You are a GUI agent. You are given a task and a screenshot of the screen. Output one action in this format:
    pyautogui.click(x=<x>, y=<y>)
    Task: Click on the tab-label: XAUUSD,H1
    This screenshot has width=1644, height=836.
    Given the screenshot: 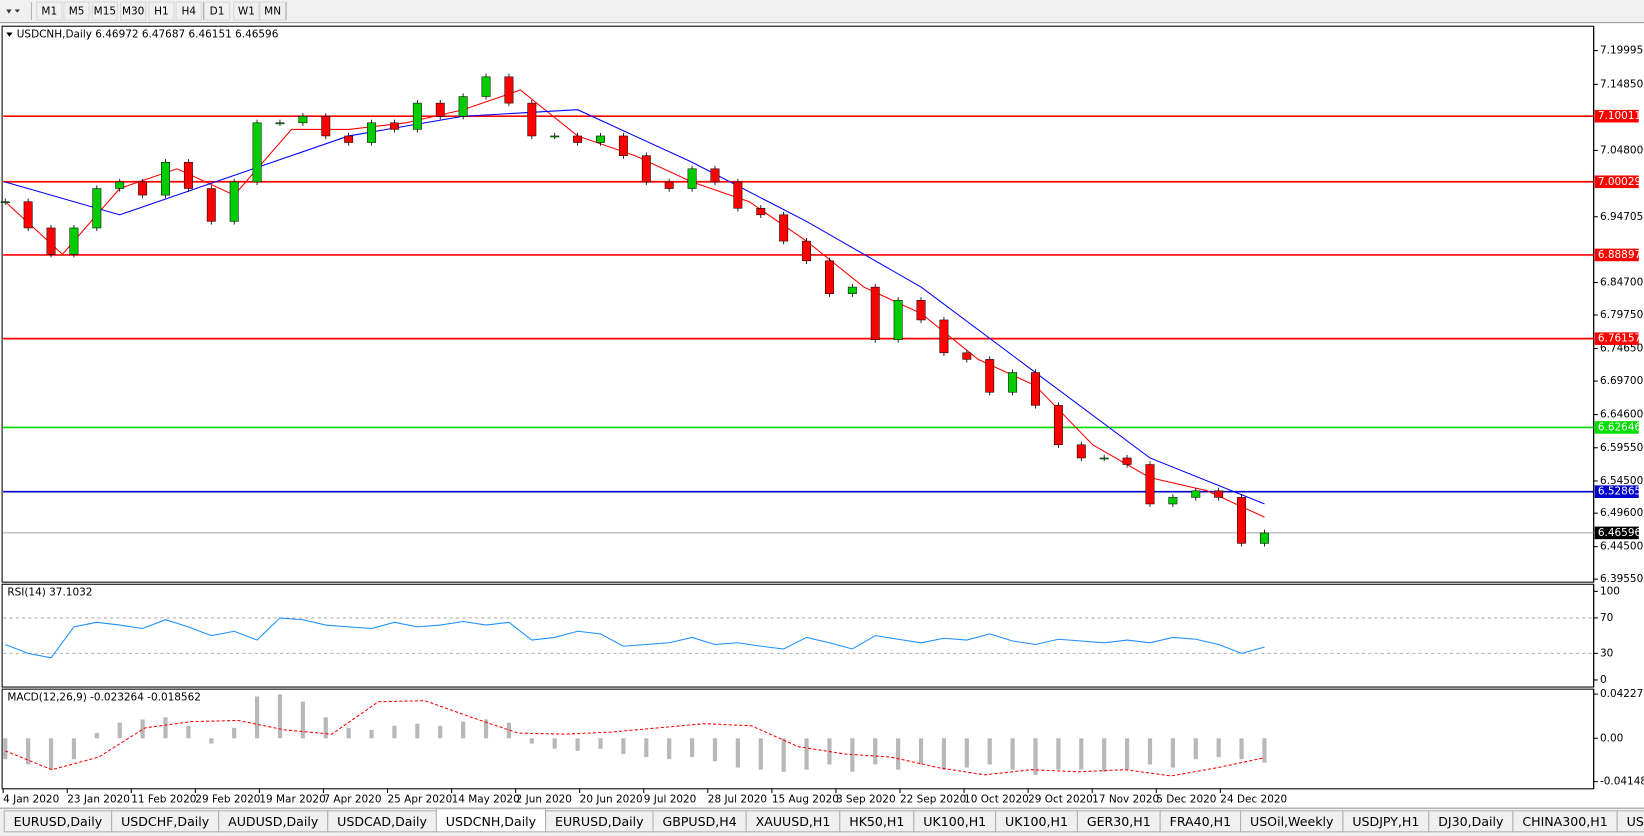 What is the action you would take?
    pyautogui.click(x=793, y=821)
    